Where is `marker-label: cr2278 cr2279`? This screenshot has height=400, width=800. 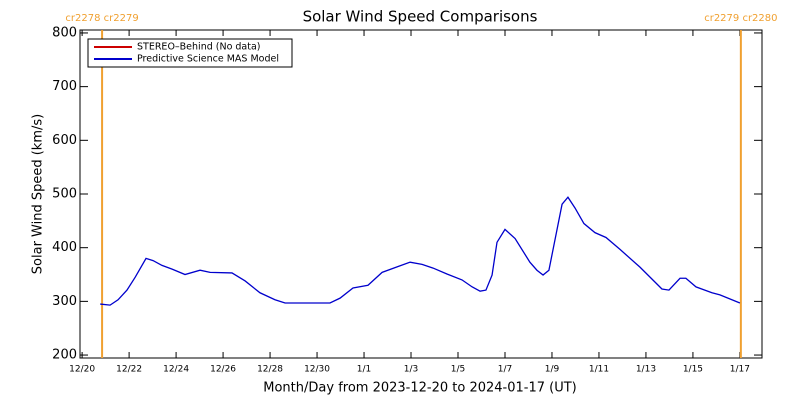 marker-label: cr2278 cr2279 is located at coordinates (101, 18).